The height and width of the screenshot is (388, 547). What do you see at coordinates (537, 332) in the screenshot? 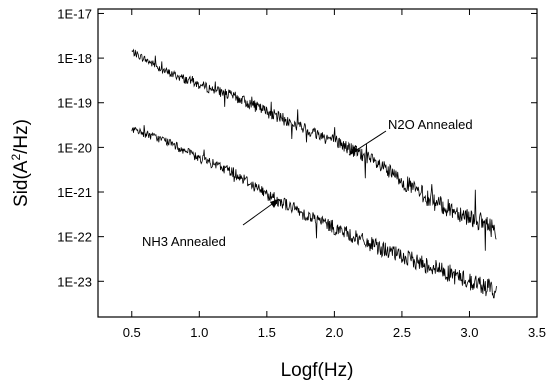
I see `x-tick-label: 3.5` at bounding box center [537, 332].